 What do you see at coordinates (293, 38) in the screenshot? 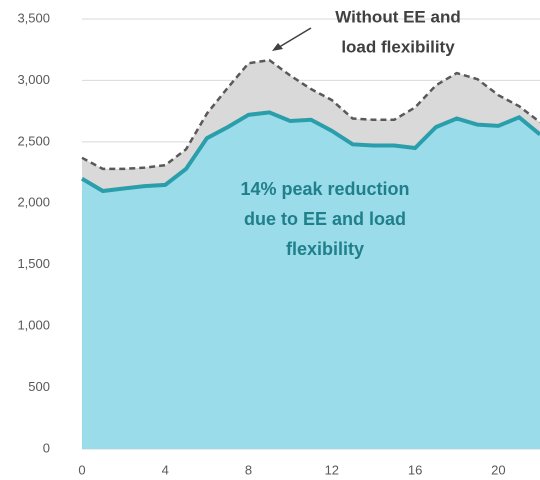
I see `arrow` at bounding box center [293, 38].